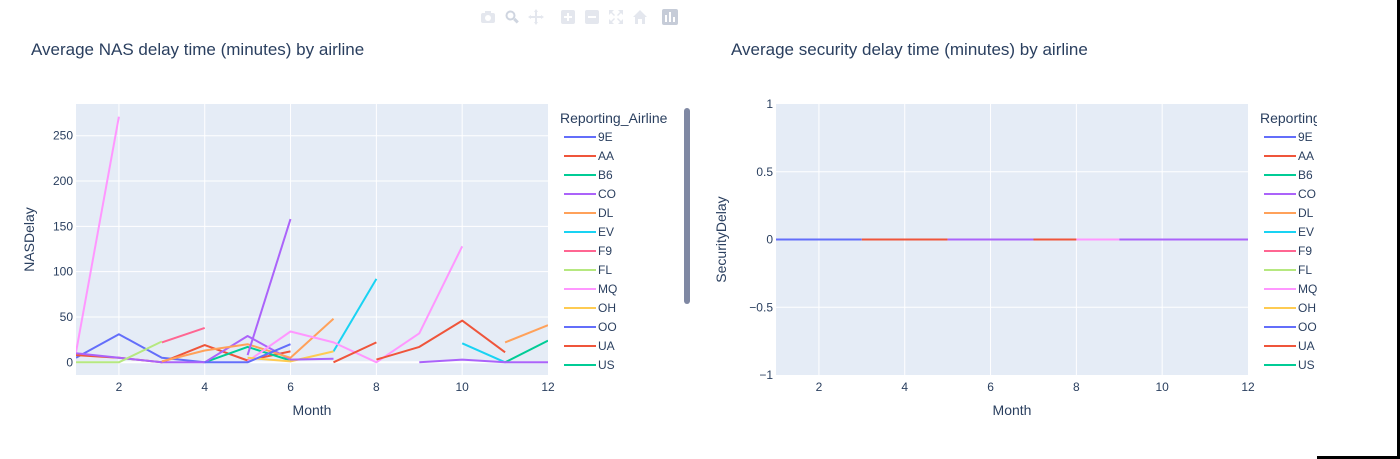  I want to click on page-edge-border-horizontal, so click(1358, 457).